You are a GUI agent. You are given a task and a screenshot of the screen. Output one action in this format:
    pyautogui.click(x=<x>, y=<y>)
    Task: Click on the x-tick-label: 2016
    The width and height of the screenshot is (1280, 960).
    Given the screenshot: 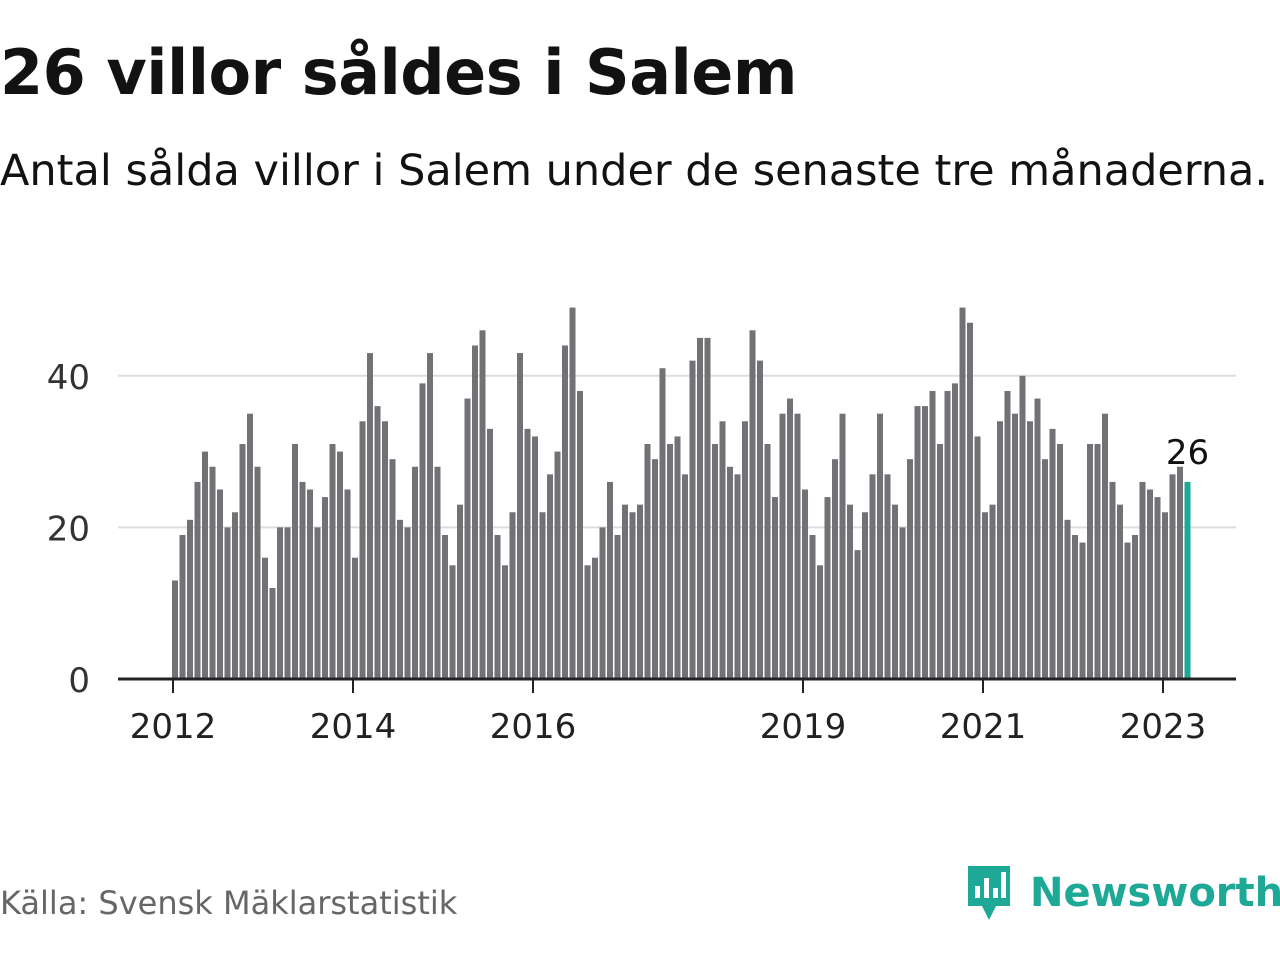 What is the action you would take?
    pyautogui.click(x=533, y=727)
    